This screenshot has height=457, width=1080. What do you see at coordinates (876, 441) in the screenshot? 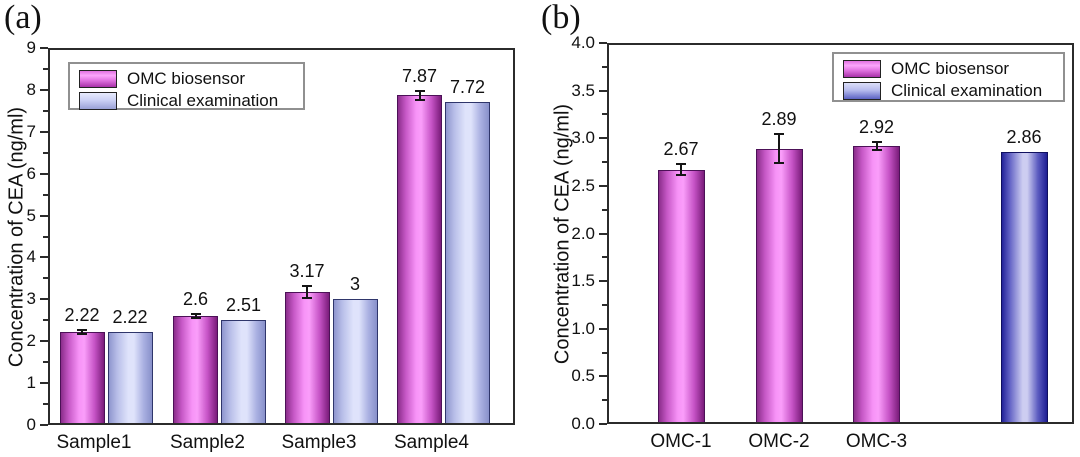
I see `x-tick-label: OMC-3` at bounding box center [876, 441].